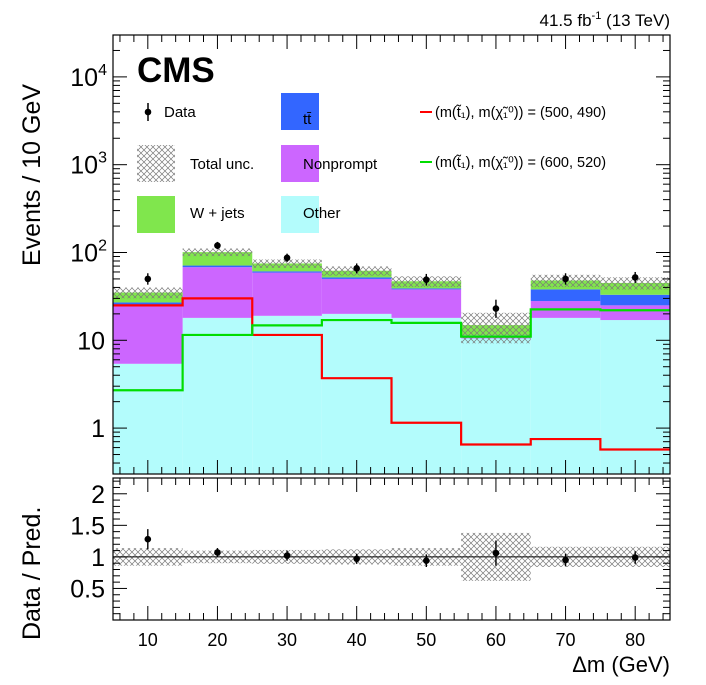  Describe the element at coordinates (217, 640) in the screenshot. I see `x-tick-label-2: 20` at that location.